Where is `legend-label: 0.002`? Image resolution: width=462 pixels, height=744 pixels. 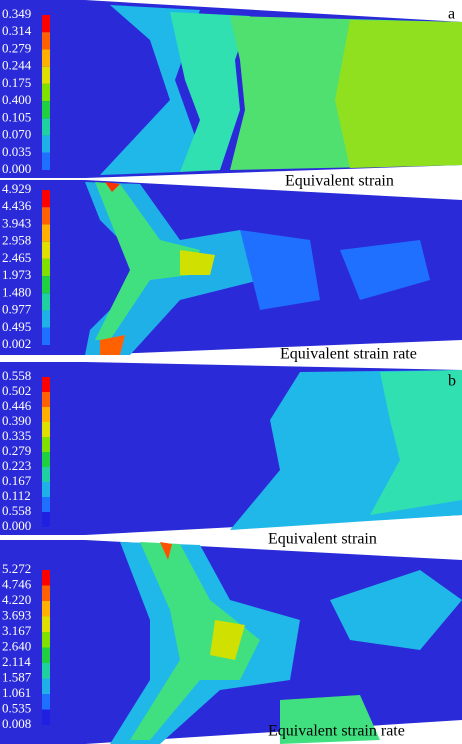
legend-label: 0.002 is located at coordinates (16, 343).